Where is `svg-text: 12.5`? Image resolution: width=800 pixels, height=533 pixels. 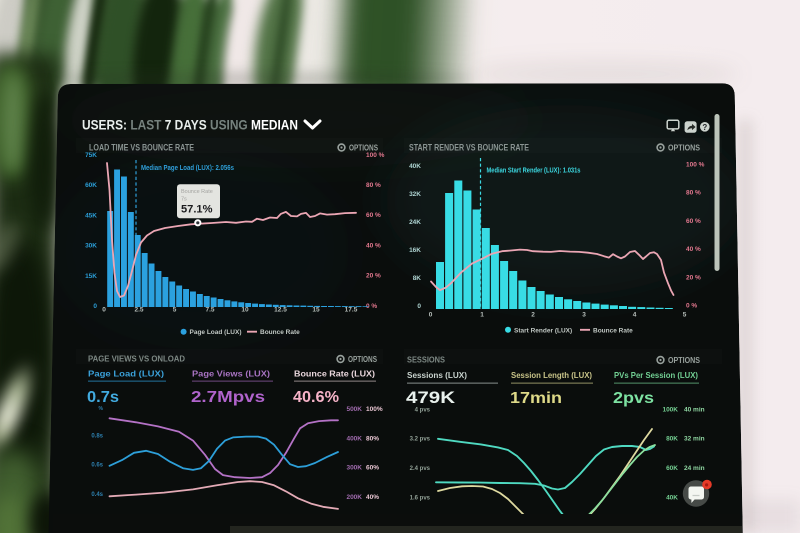 svg-text: 12.5 is located at coordinates (280, 310).